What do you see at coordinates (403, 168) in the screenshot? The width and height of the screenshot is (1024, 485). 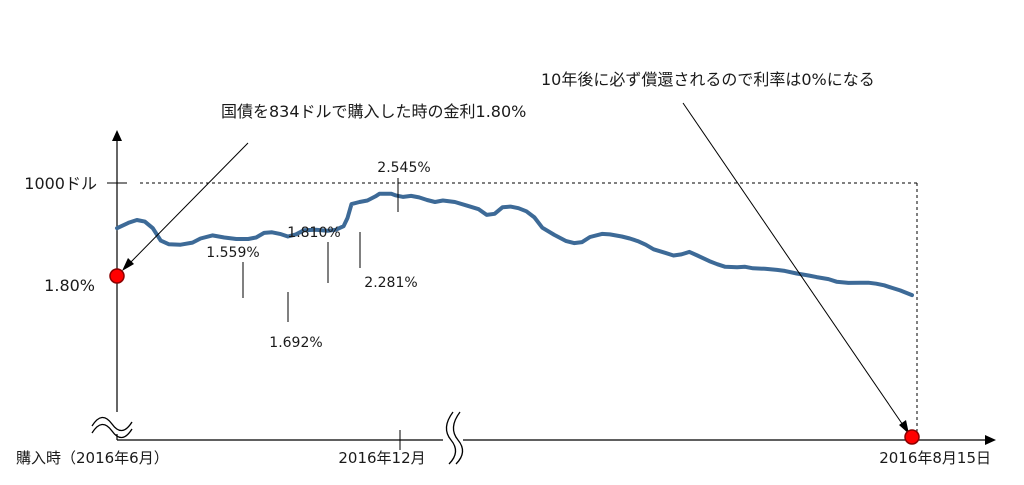 I see `rate-label-2545: 2.545%` at bounding box center [403, 168].